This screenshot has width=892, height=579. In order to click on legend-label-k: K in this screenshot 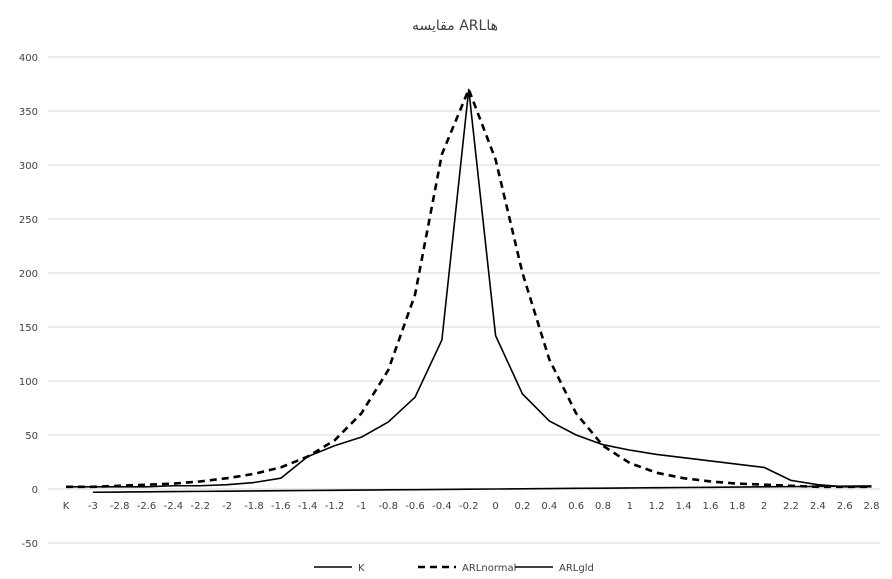, I will do `click(361, 568)`.